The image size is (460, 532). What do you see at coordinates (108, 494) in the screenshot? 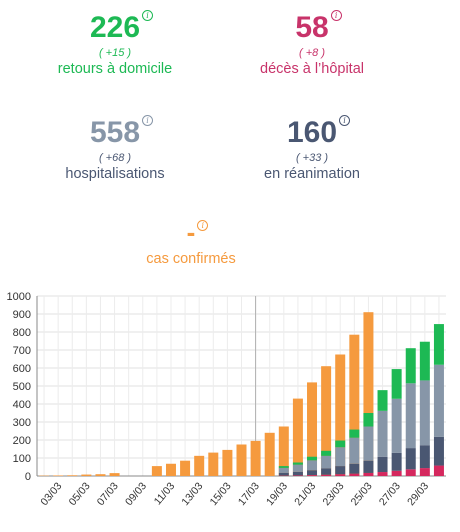
I see `x-tick-label: 07/03` at bounding box center [108, 494].